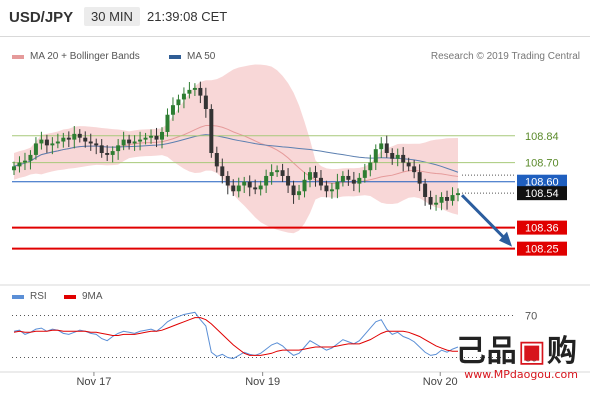 This screenshot has width=590, height=400. What do you see at coordinates (85, 56) in the screenshot?
I see `bands-label: MA 20 + Bollinger Bands` at bounding box center [85, 56].